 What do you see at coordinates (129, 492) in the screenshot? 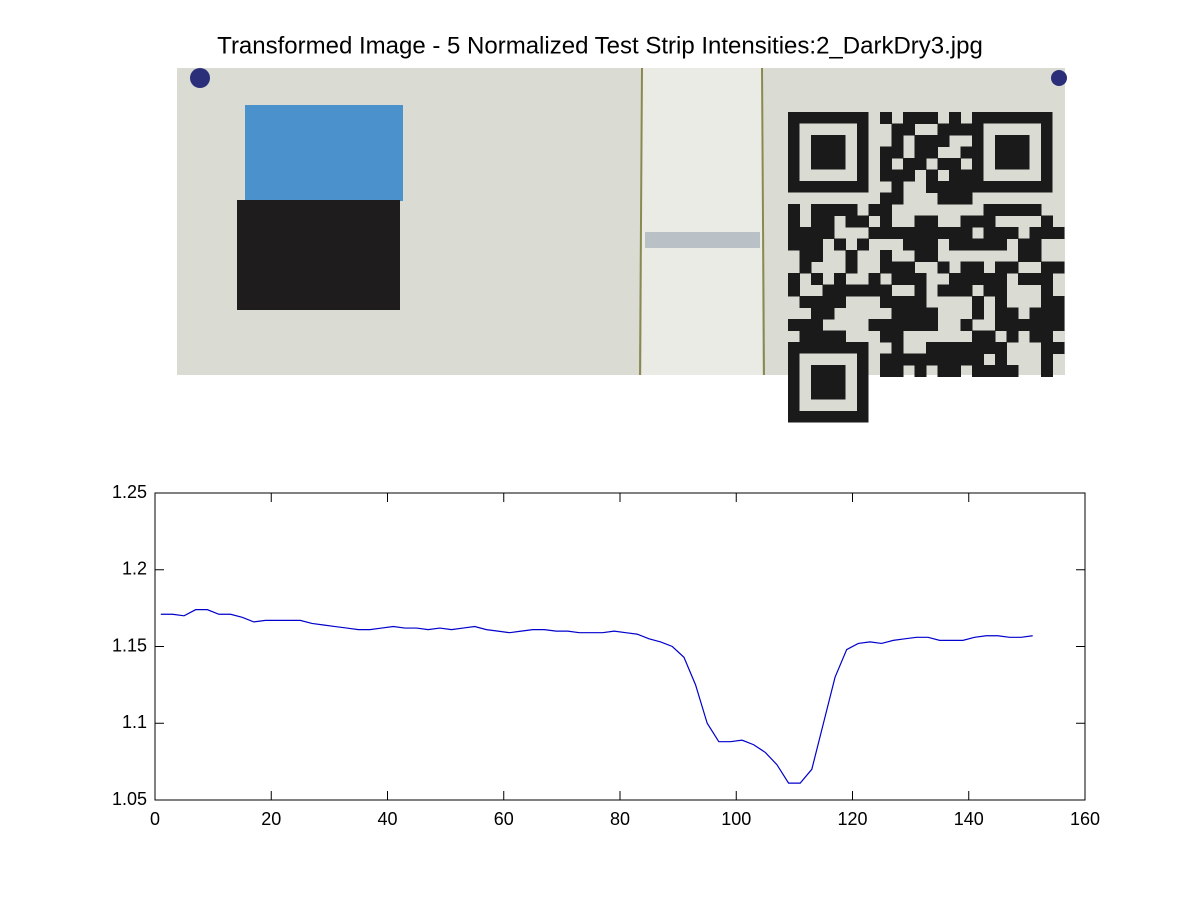
I see `y-tick-label: 1.25` at bounding box center [129, 492].